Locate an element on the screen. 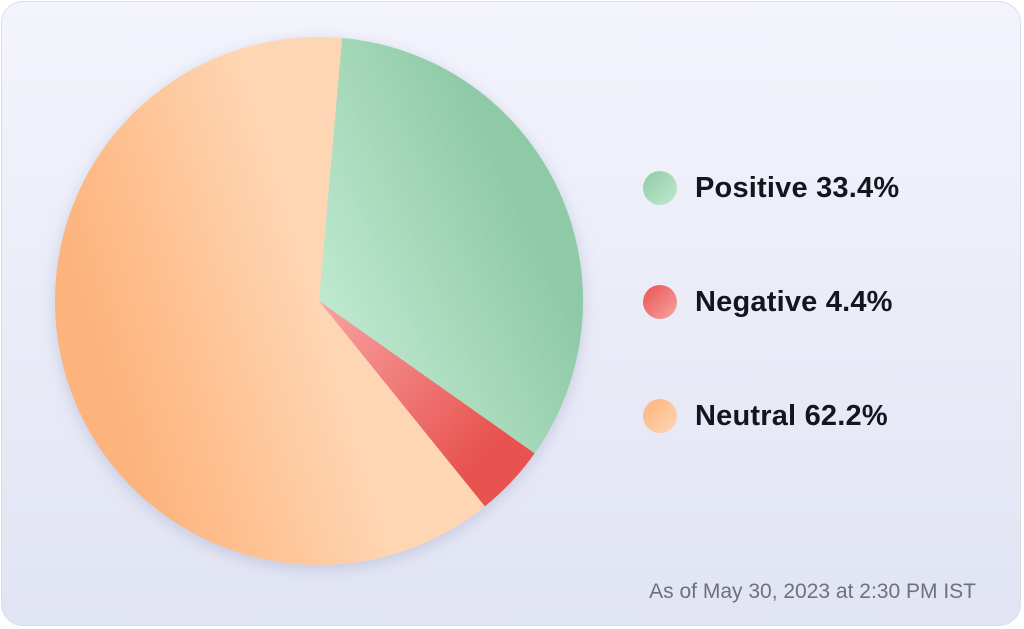 The image size is (1024, 629). legend-dot-positive is located at coordinates (660, 188).